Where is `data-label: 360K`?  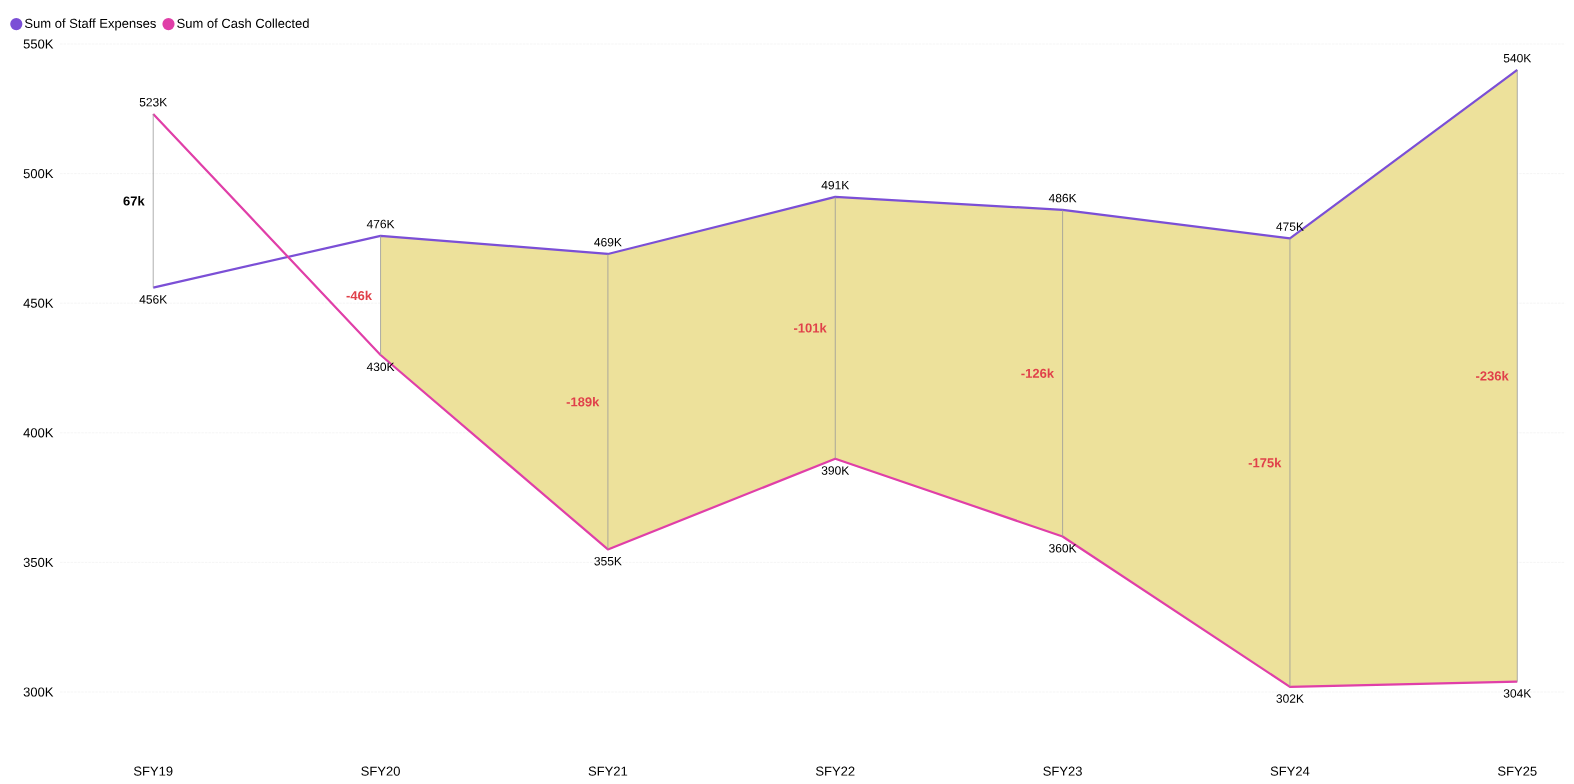 data-label: 360K is located at coordinates (1063, 548).